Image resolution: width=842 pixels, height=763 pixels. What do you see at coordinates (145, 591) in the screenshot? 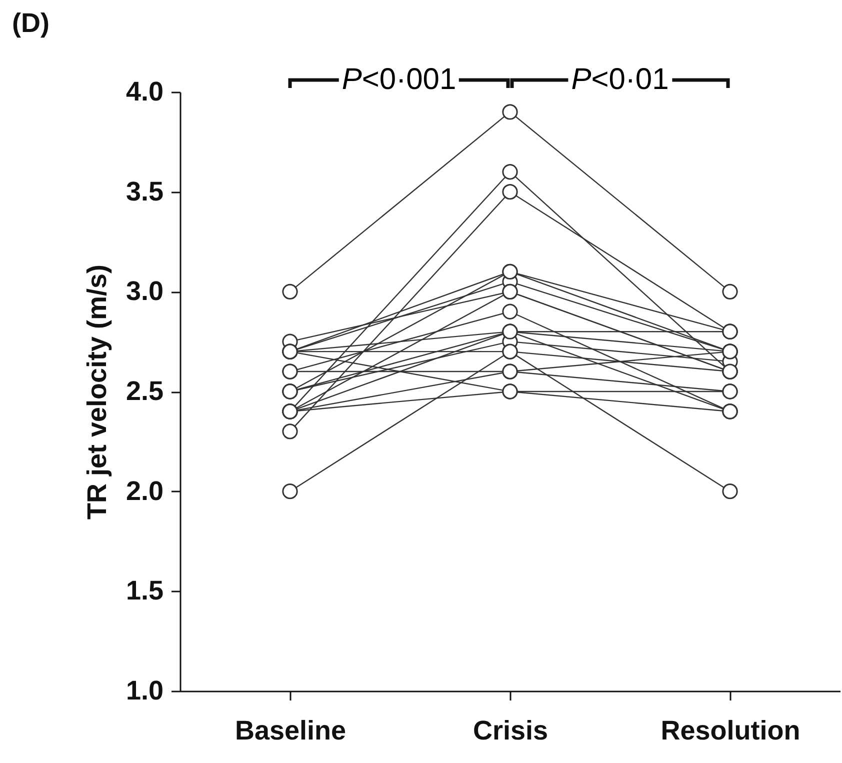
I see `y-tick-label: 1.5` at bounding box center [145, 591].